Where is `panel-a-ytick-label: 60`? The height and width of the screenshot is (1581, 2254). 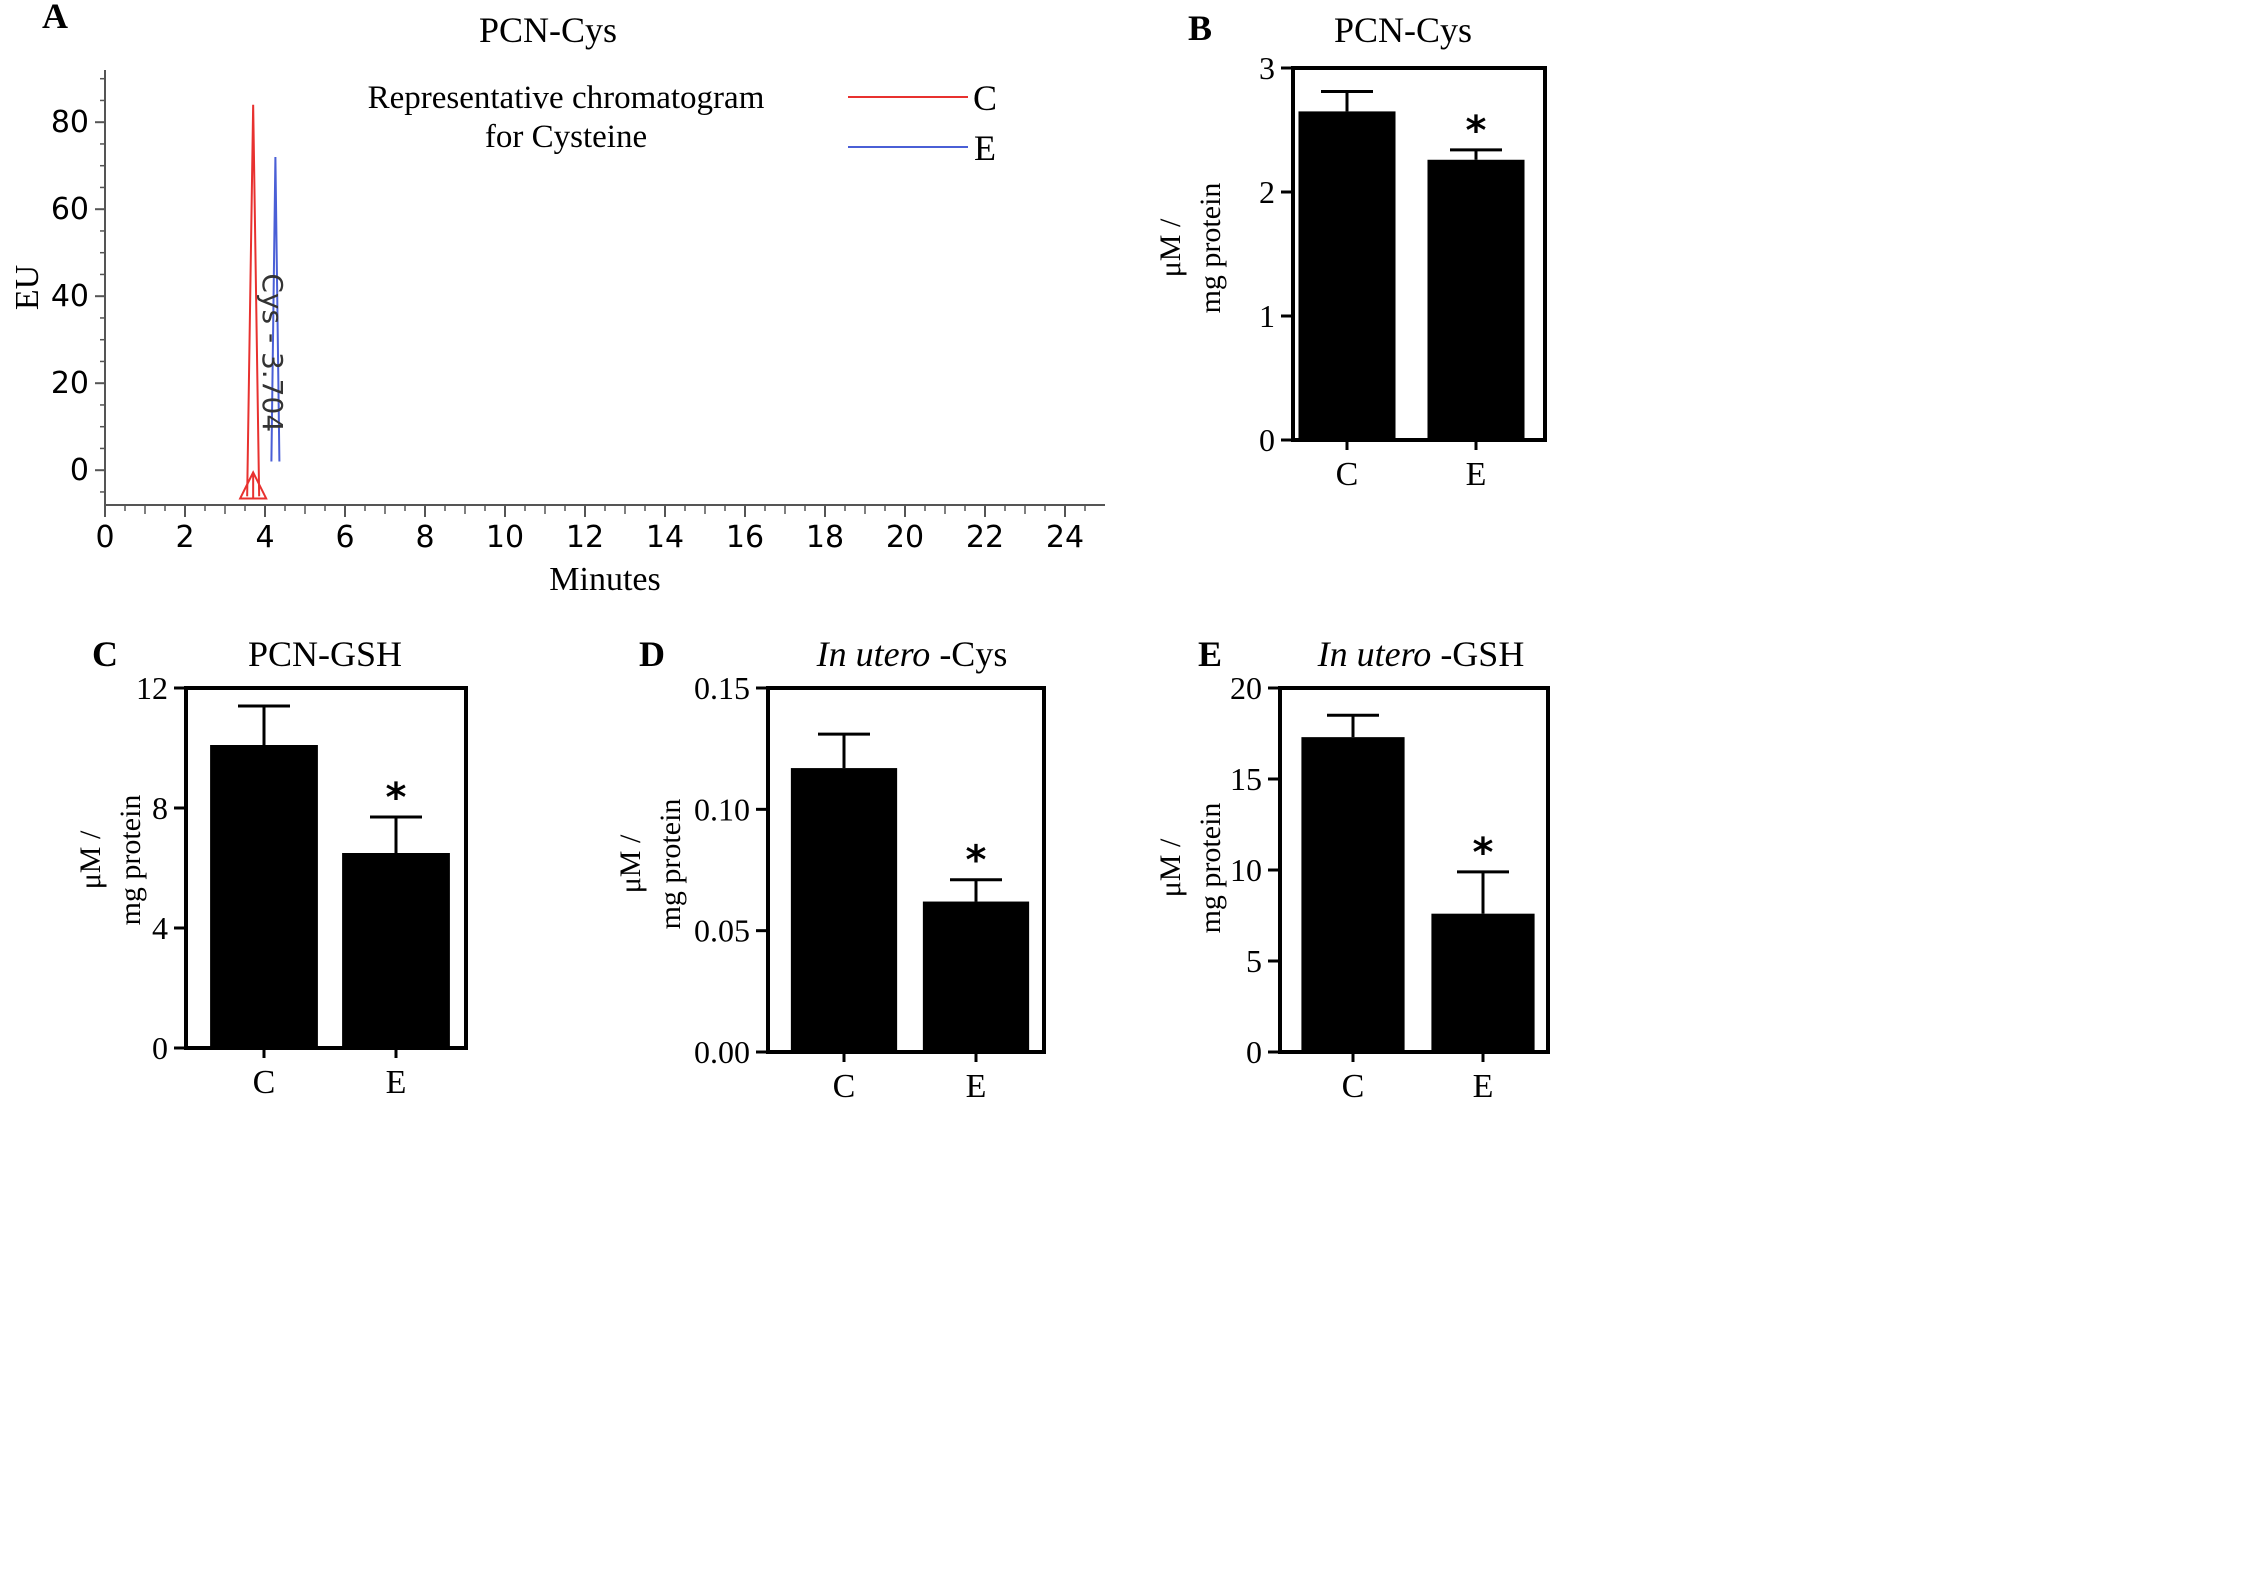 panel-a-ytick-label: 60 is located at coordinates (70, 209).